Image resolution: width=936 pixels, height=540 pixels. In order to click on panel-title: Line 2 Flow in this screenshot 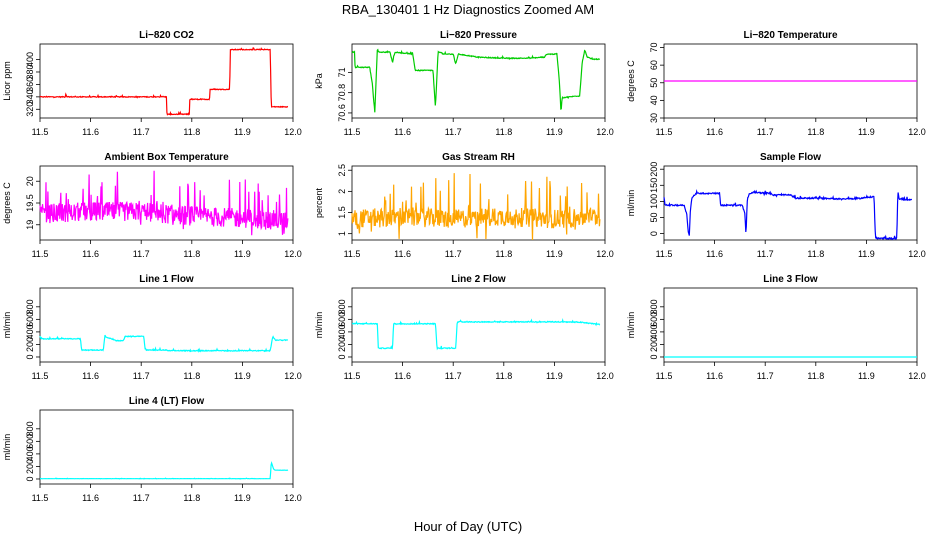, I will do `click(478, 279)`.